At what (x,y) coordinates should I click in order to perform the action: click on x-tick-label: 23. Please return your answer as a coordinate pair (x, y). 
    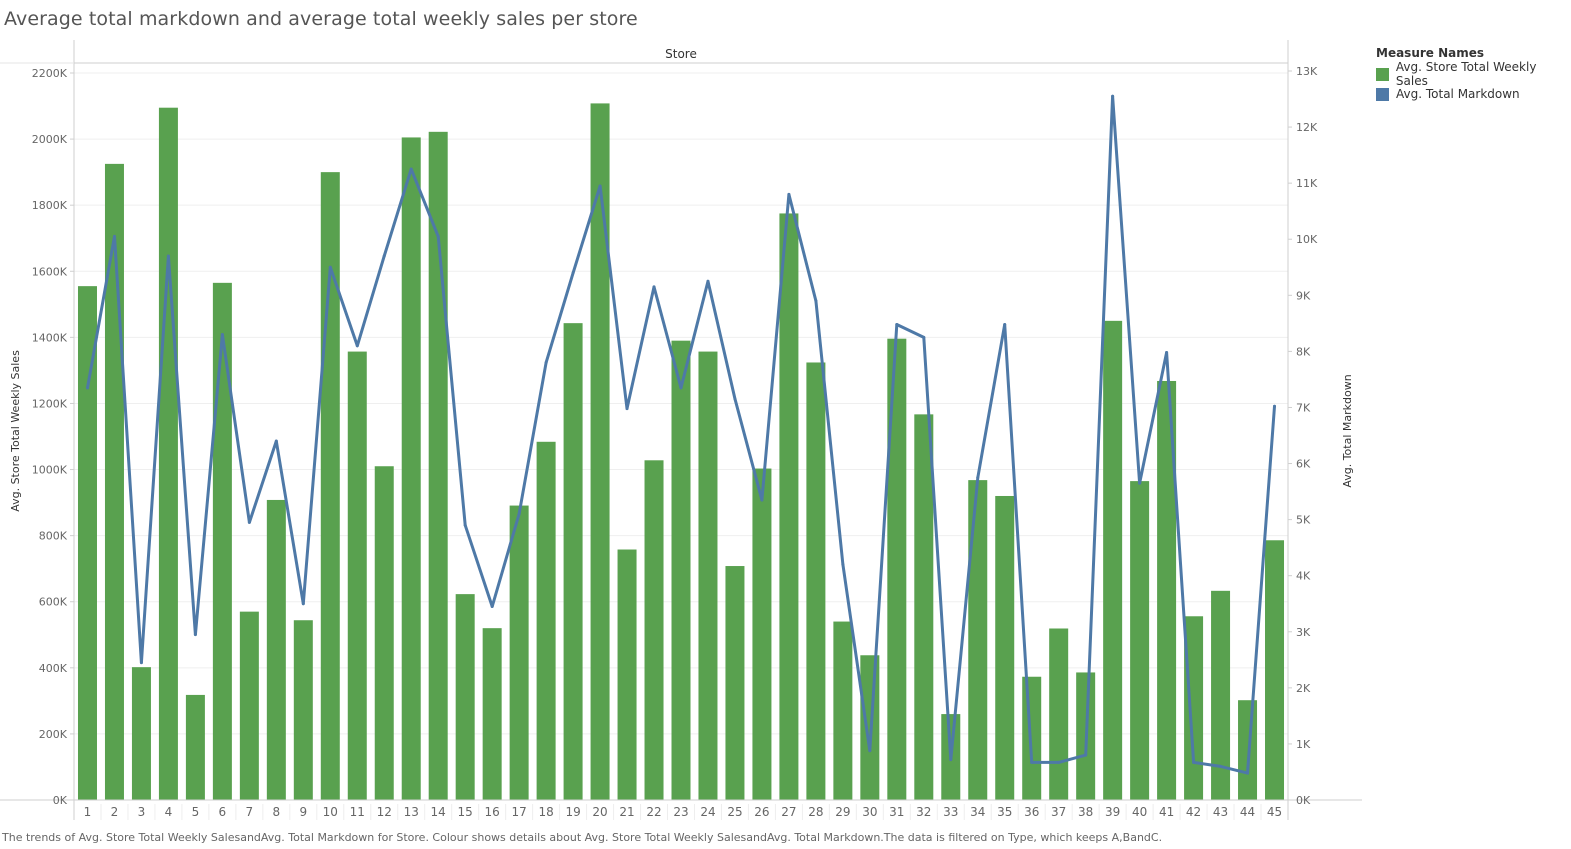
    Looking at the image, I should click on (680, 812).